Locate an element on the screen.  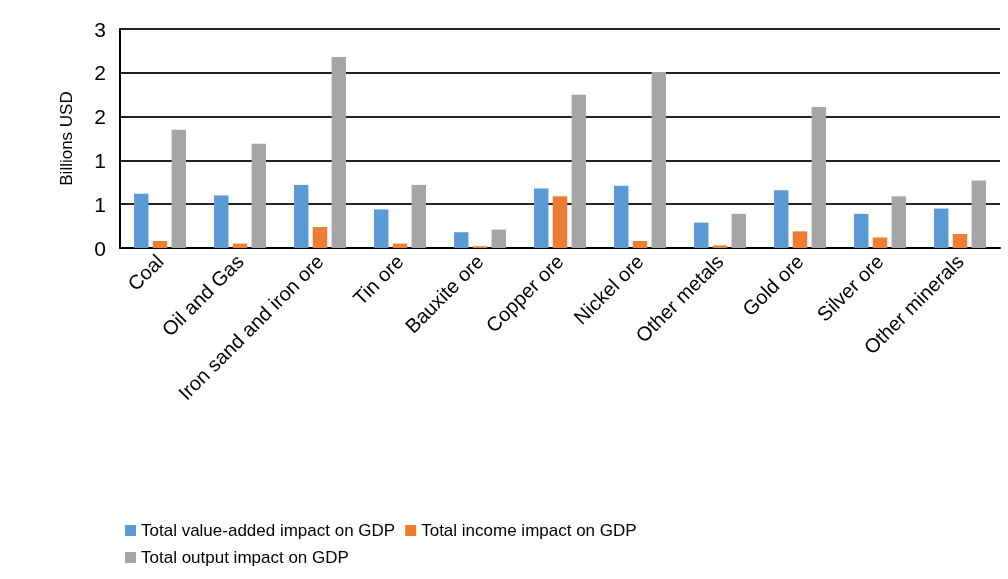
x-tick-label: Tin ore is located at coordinates (378, 280).